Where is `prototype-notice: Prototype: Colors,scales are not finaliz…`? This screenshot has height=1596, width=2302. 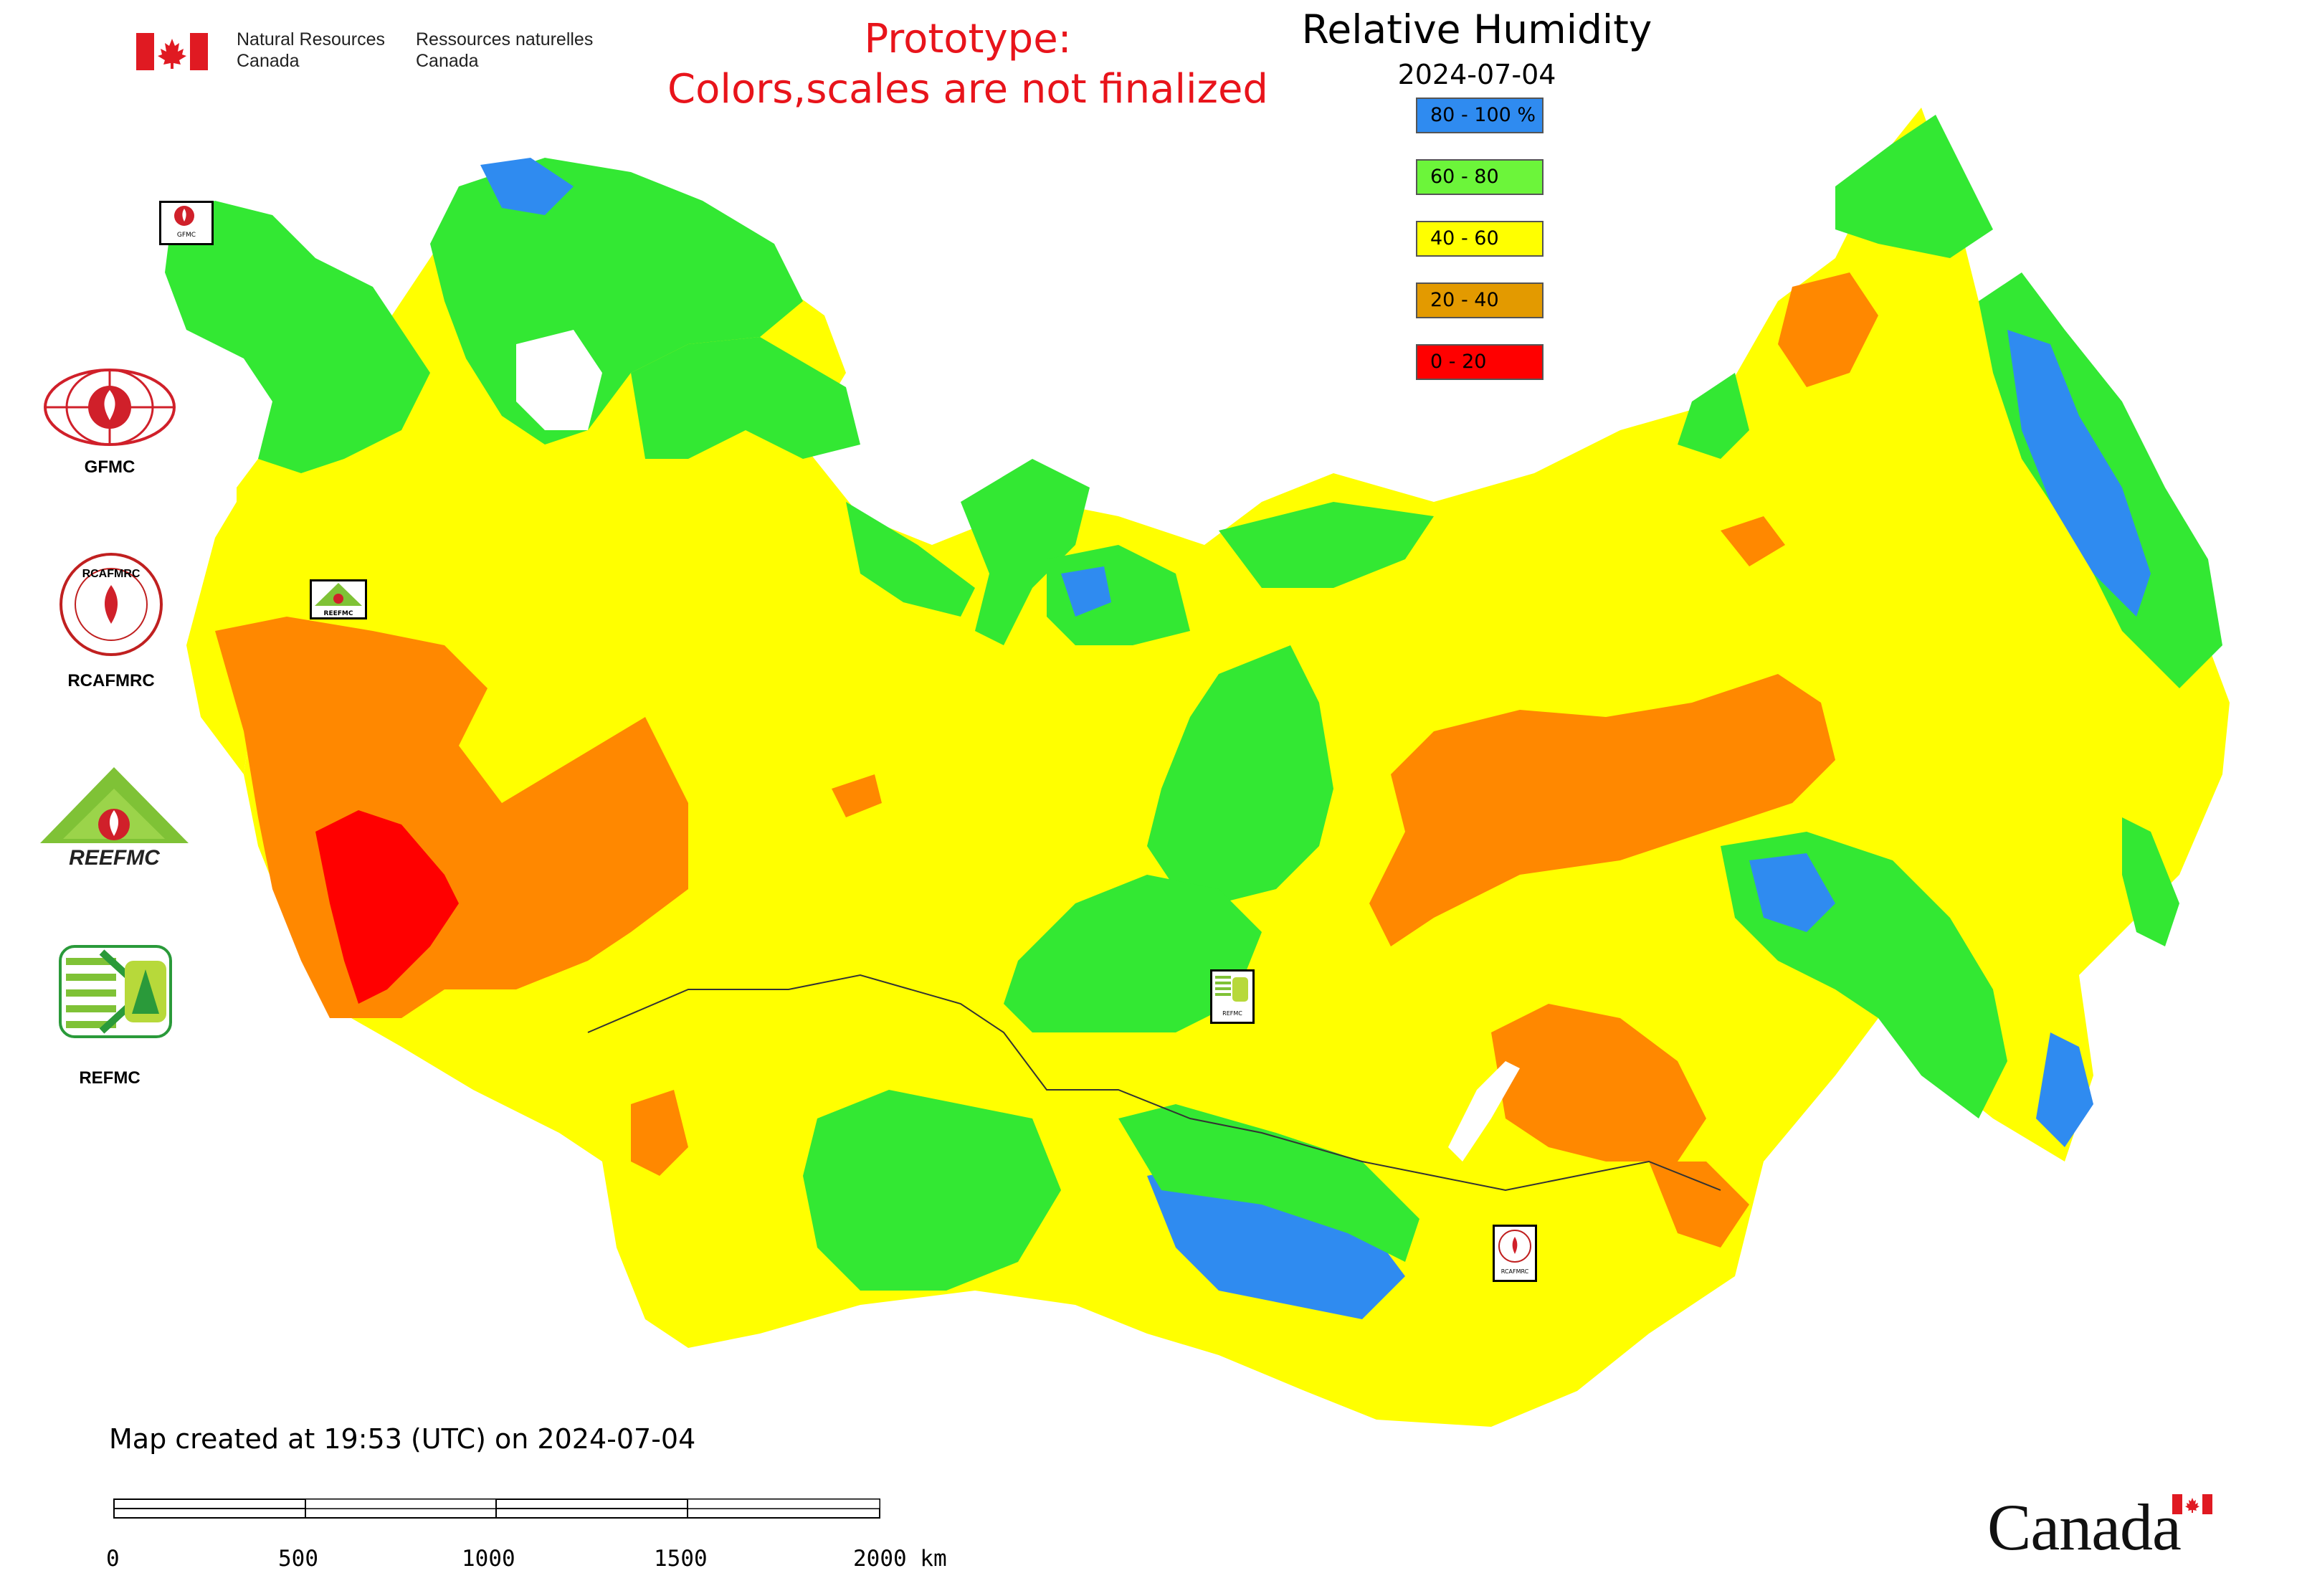
prototype-notice: Prototype: Colors,scales are not finaliz… is located at coordinates (968, 64).